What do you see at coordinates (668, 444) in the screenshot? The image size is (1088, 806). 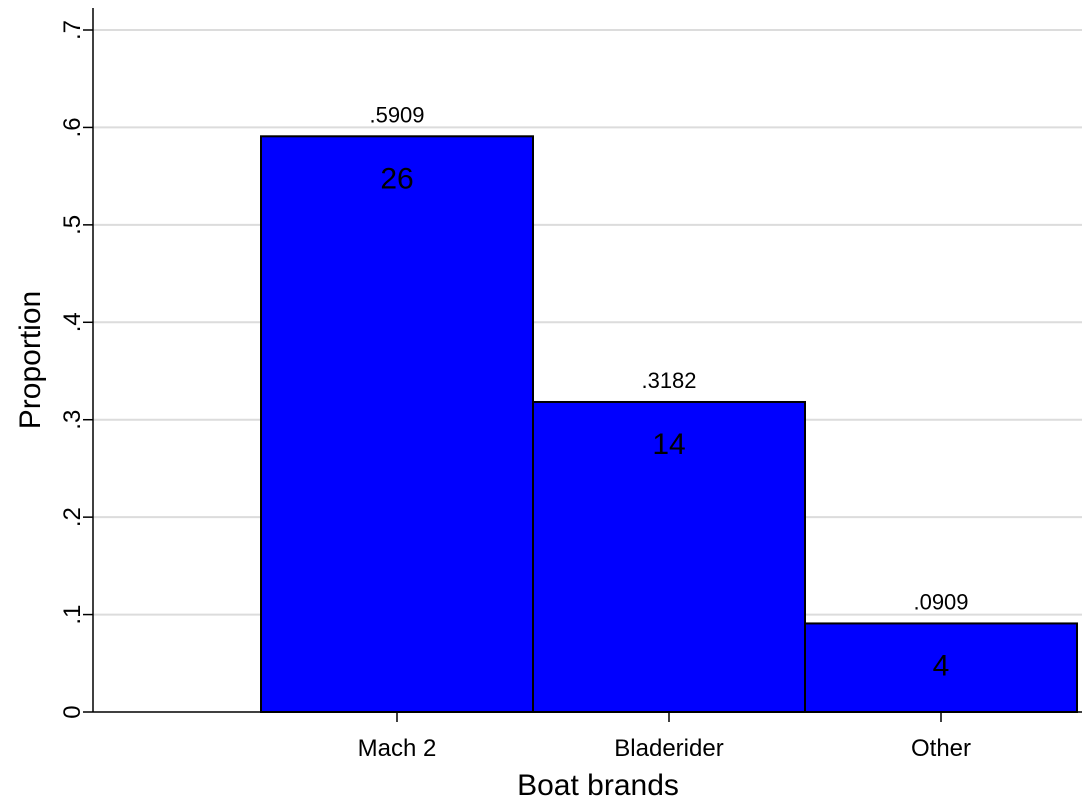 I see `bar-count-label: 14` at bounding box center [668, 444].